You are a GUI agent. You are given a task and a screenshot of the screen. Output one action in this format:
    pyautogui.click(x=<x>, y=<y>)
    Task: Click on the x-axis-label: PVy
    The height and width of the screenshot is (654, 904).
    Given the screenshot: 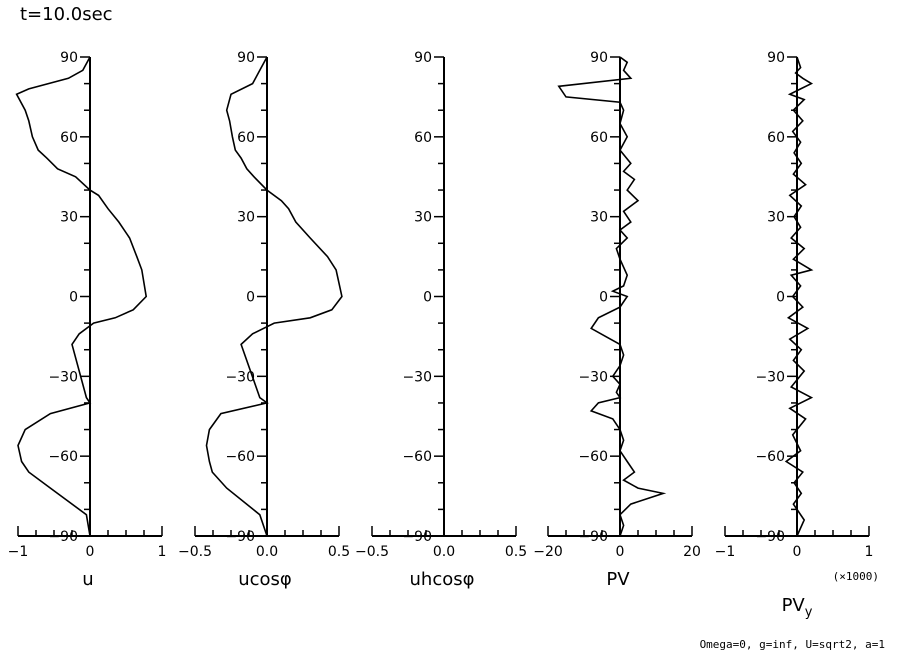 What is the action you would take?
    pyautogui.click(x=797, y=607)
    